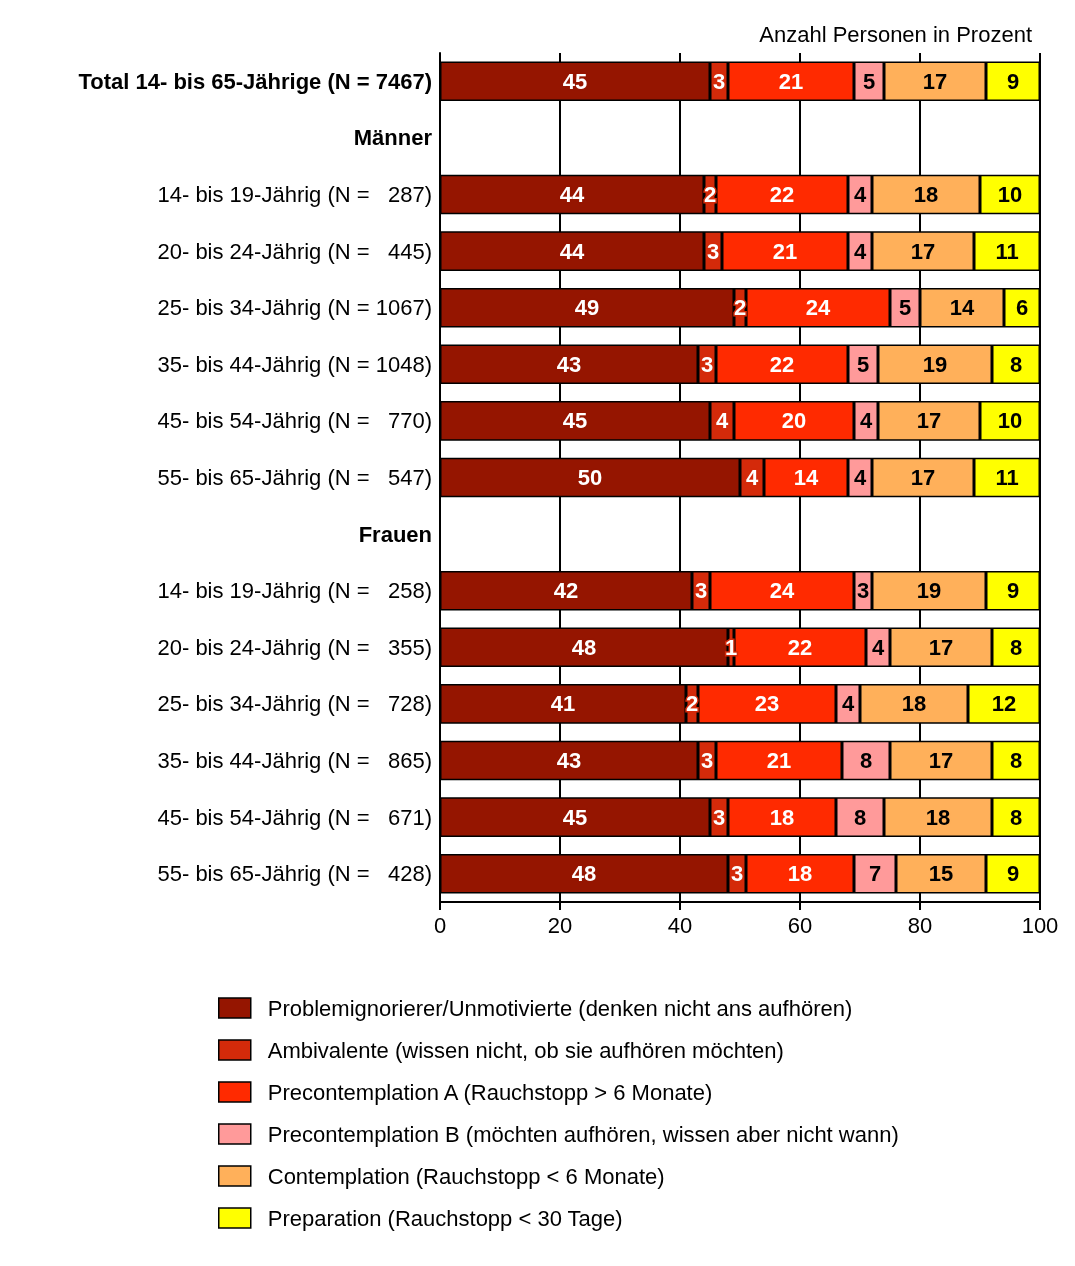 The height and width of the screenshot is (1266, 1075). I want to click on data-label: 42, so click(566, 591).